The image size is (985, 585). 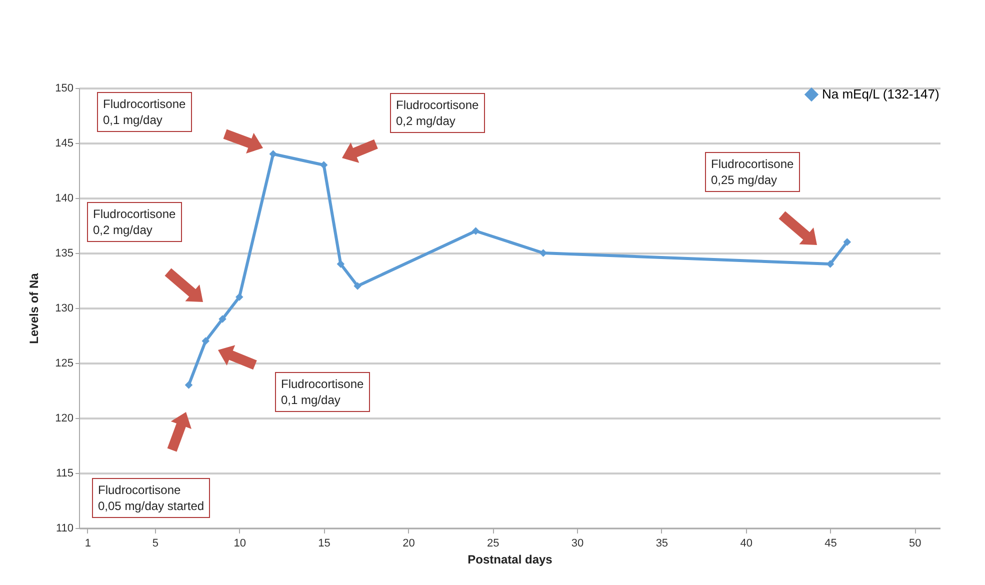 I want to click on x-tick-label: 25, so click(x=493, y=544).